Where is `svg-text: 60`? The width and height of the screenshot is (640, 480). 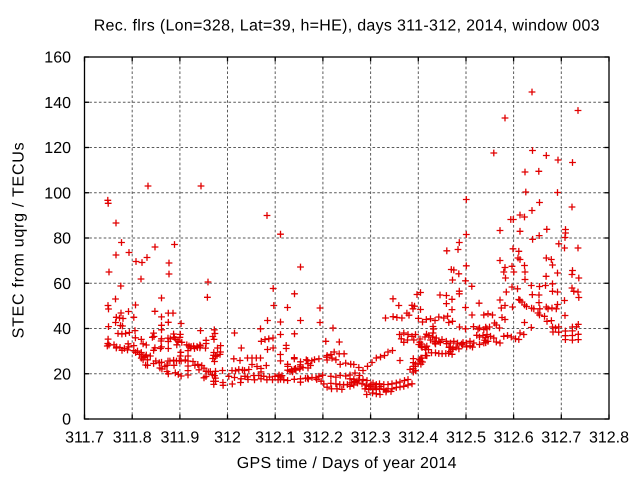 svg-text: 60 is located at coordinates (62, 284).